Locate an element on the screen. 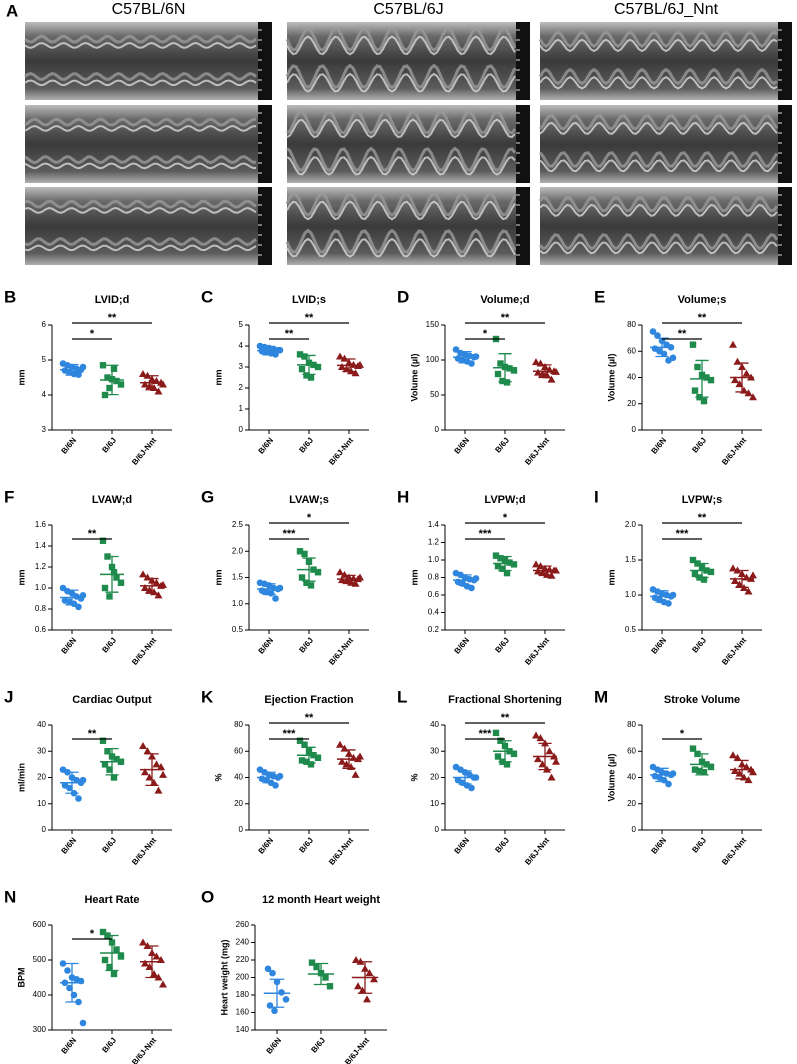  echo-image is located at coordinates (665, 144).